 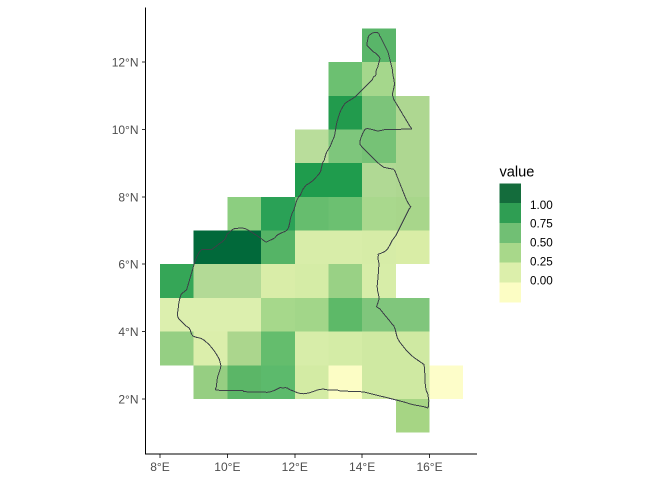 I want to click on svg-text: 14°E, so click(x=362, y=467).